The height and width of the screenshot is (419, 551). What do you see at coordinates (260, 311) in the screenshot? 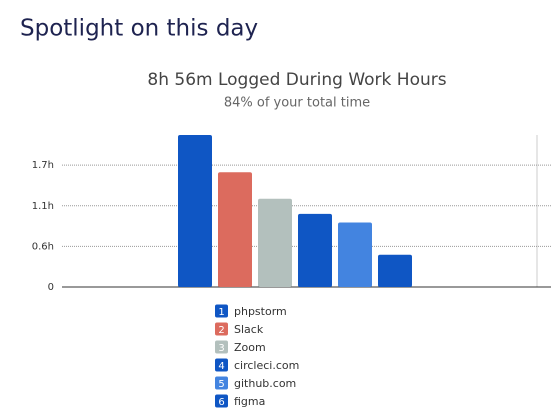
I see `legend-label: phpstorm` at bounding box center [260, 311].